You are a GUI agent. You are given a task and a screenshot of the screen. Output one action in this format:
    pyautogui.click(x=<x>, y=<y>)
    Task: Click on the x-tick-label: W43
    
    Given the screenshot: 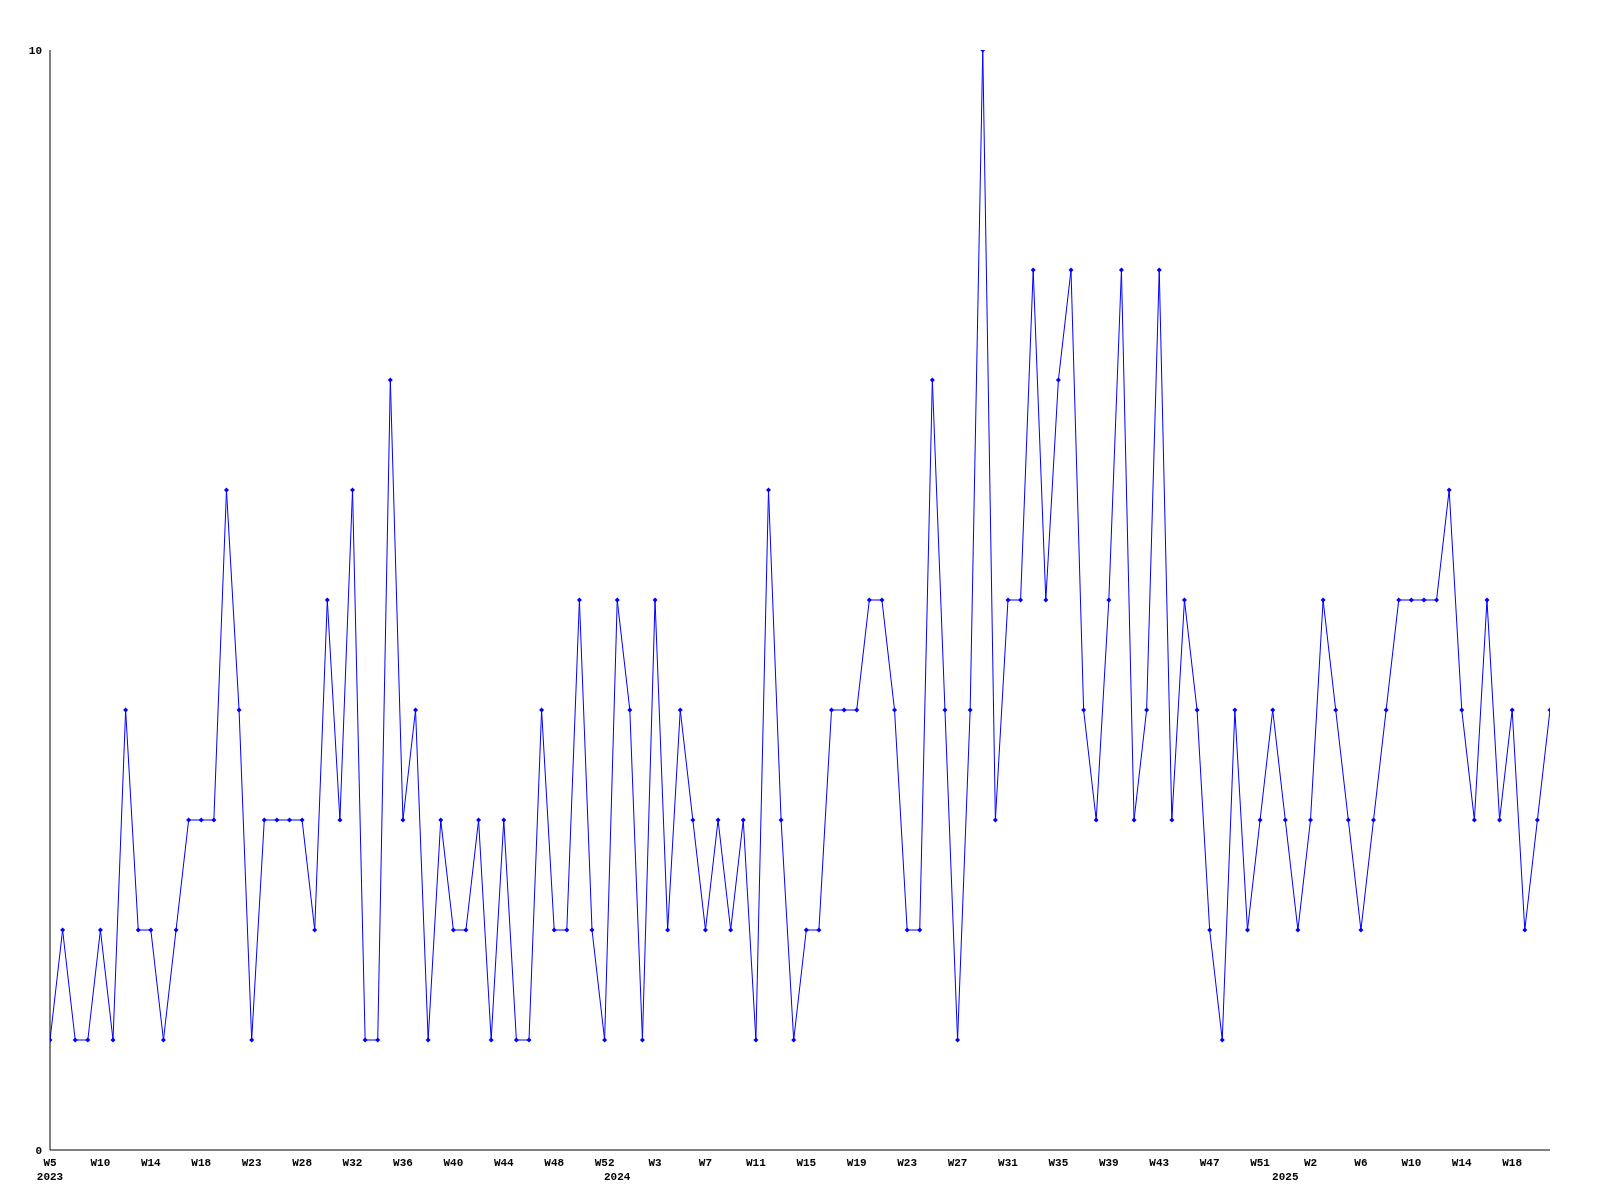 What is the action you would take?
    pyautogui.click(x=1159, y=1162)
    